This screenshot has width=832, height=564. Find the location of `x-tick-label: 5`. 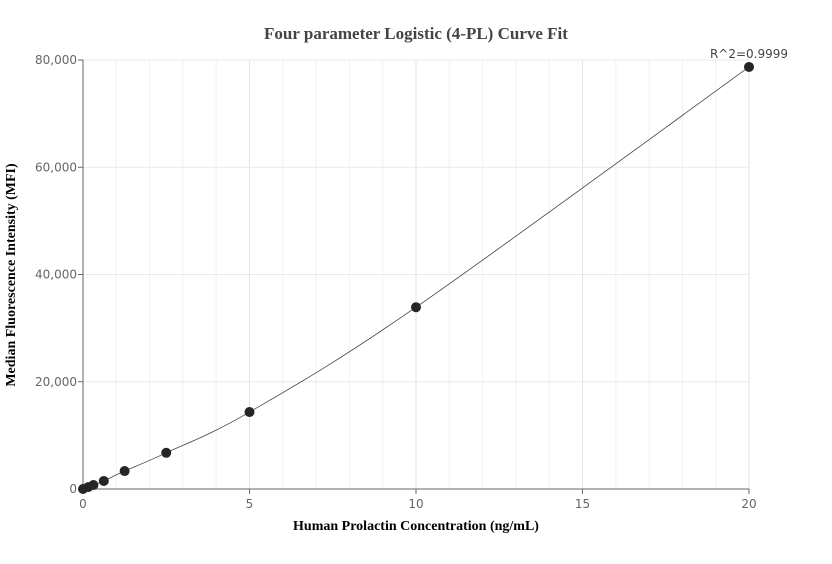

x-tick-label: 5 is located at coordinates (250, 504).